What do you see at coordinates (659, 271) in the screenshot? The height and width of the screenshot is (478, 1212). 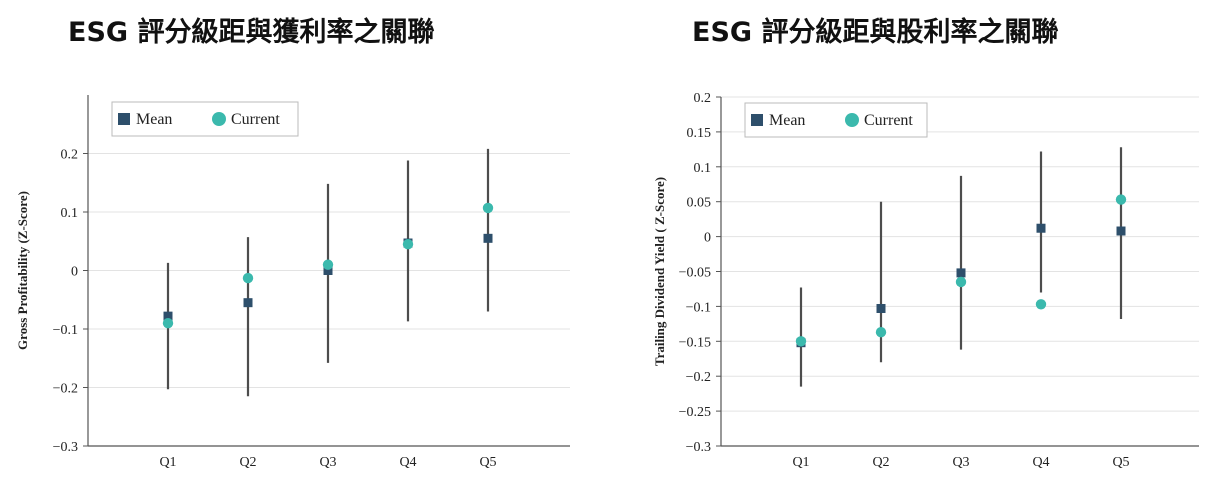 I see `y-axis-label: Trailing Dividend Yield ( Z-Score)` at bounding box center [659, 271].